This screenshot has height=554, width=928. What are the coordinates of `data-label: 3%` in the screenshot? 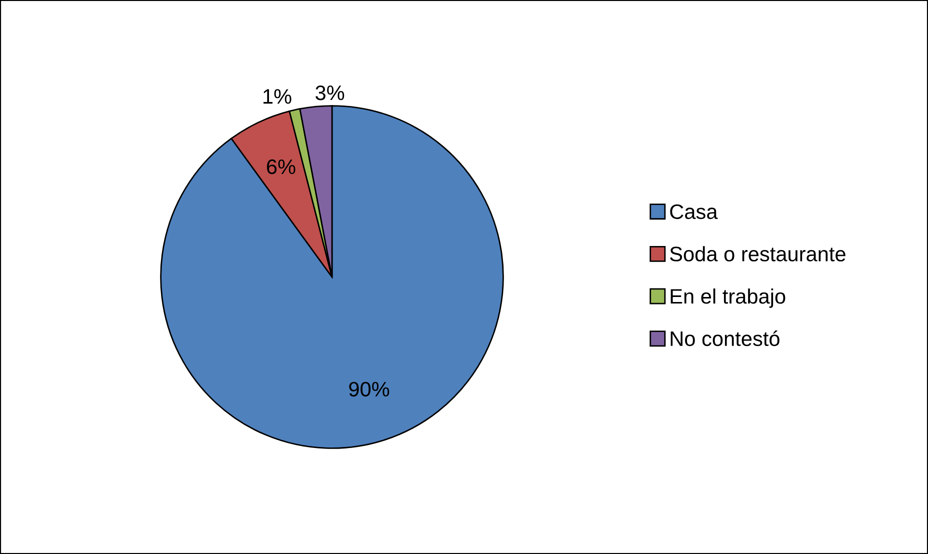 It's located at (330, 92).